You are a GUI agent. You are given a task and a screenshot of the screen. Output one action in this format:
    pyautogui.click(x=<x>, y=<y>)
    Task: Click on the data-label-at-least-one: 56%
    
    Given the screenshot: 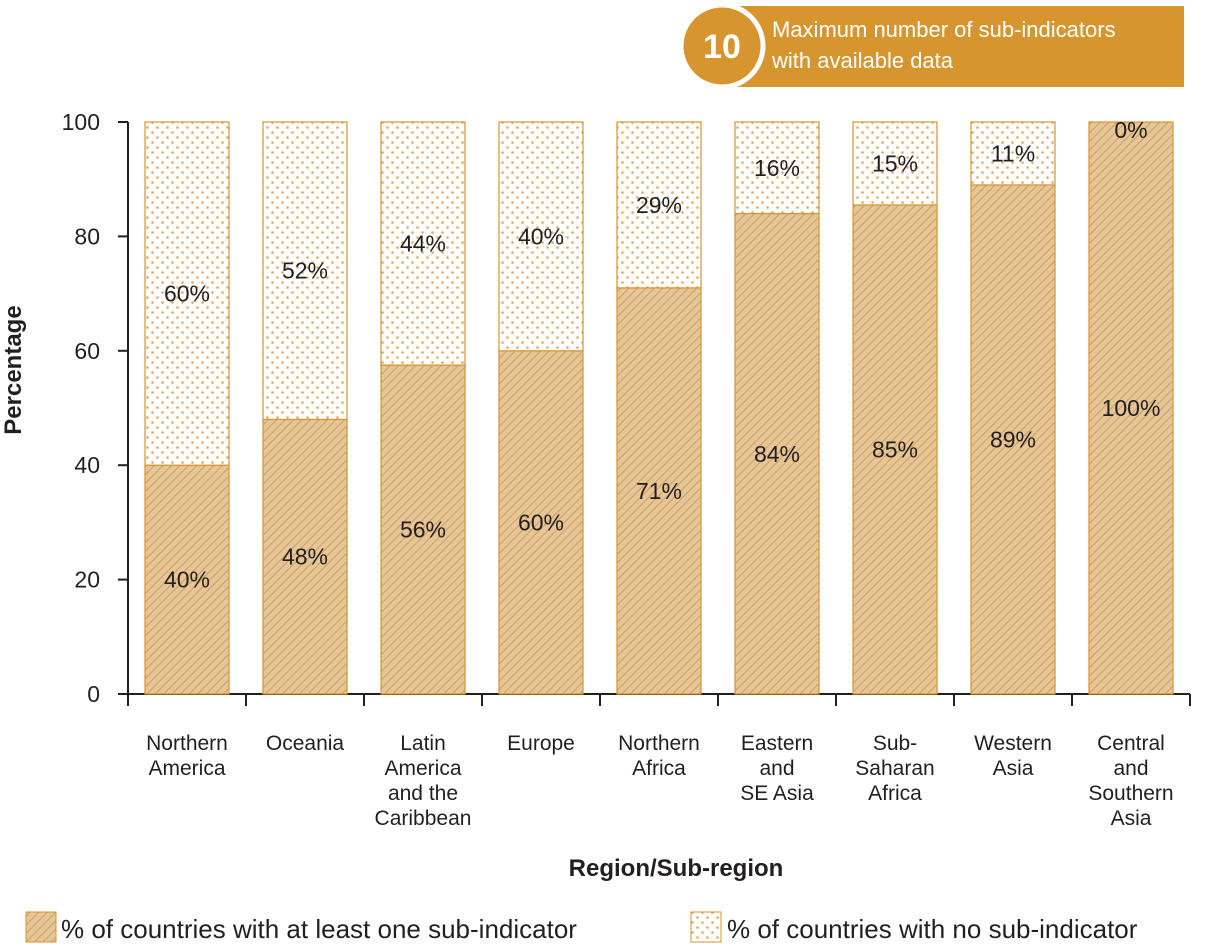 What is the action you would take?
    pyautogui.click(x=423, y=530)
    